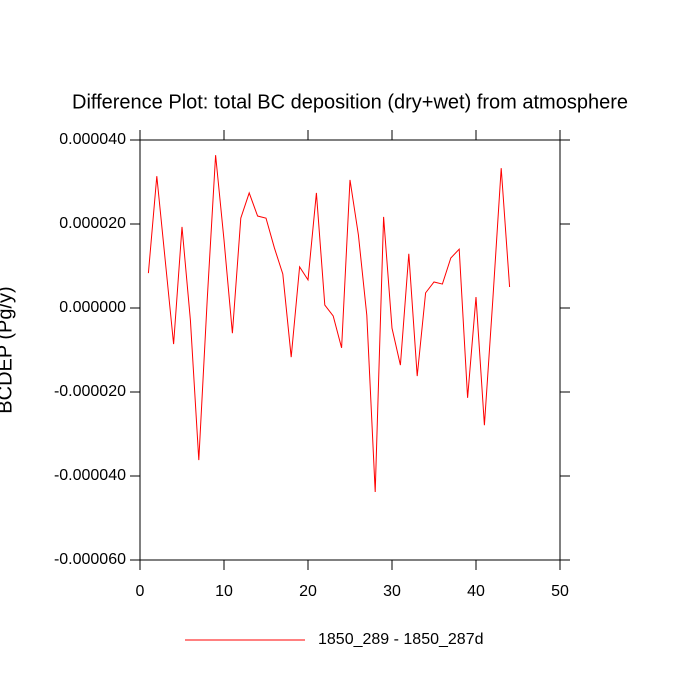 Image resolution: width=700 pixels, height=700 pixels. What do you see at coordinates (392, 591) in the screenshot?
I see `x-tick-label: 30` at bounding box center [392, 591].